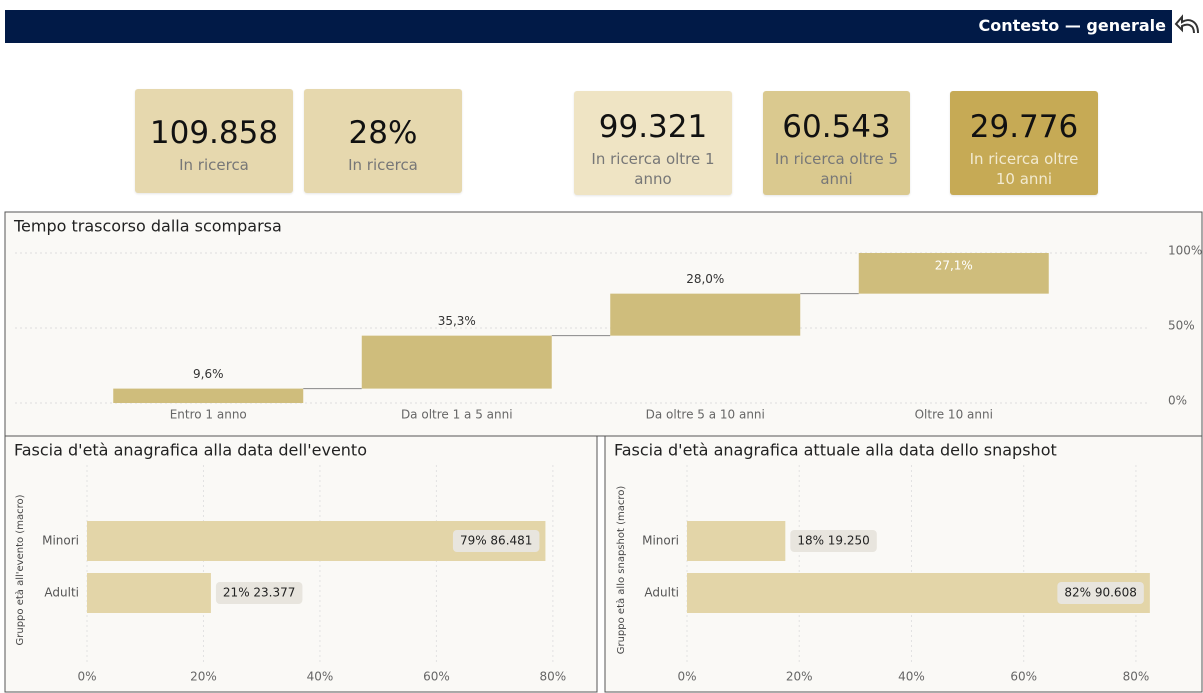 Image resolution: width=1203 pixels, height=693 pixels. I want to click on kpi-label: In ricerca oltre 10 anni, so click(1024, 169).